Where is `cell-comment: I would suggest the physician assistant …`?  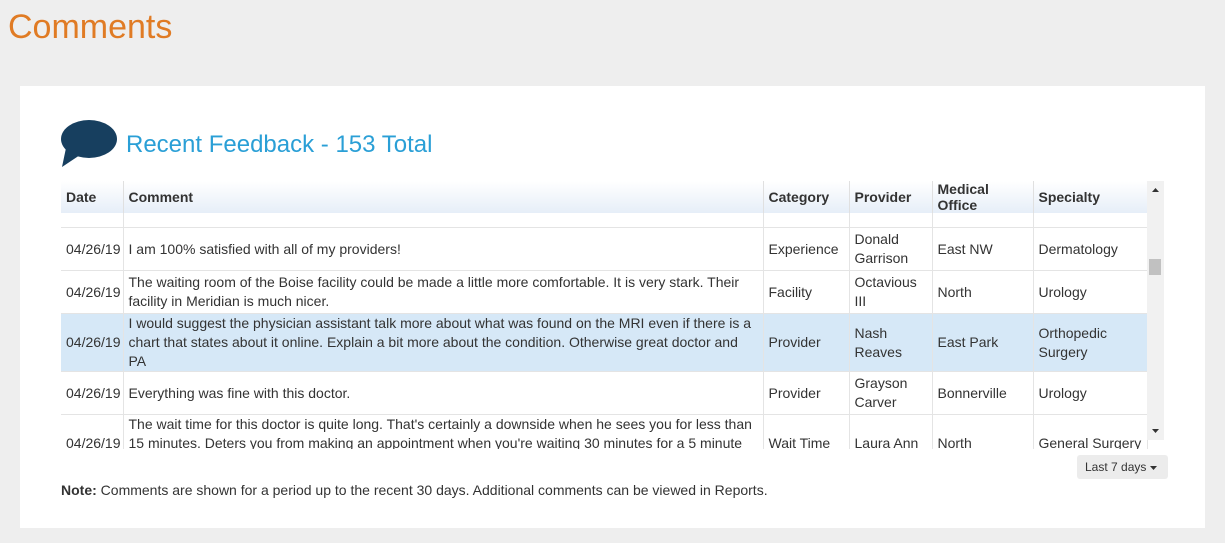 cell-comment: I would suggest the physician assistant … is located at coordinates (443, 342).